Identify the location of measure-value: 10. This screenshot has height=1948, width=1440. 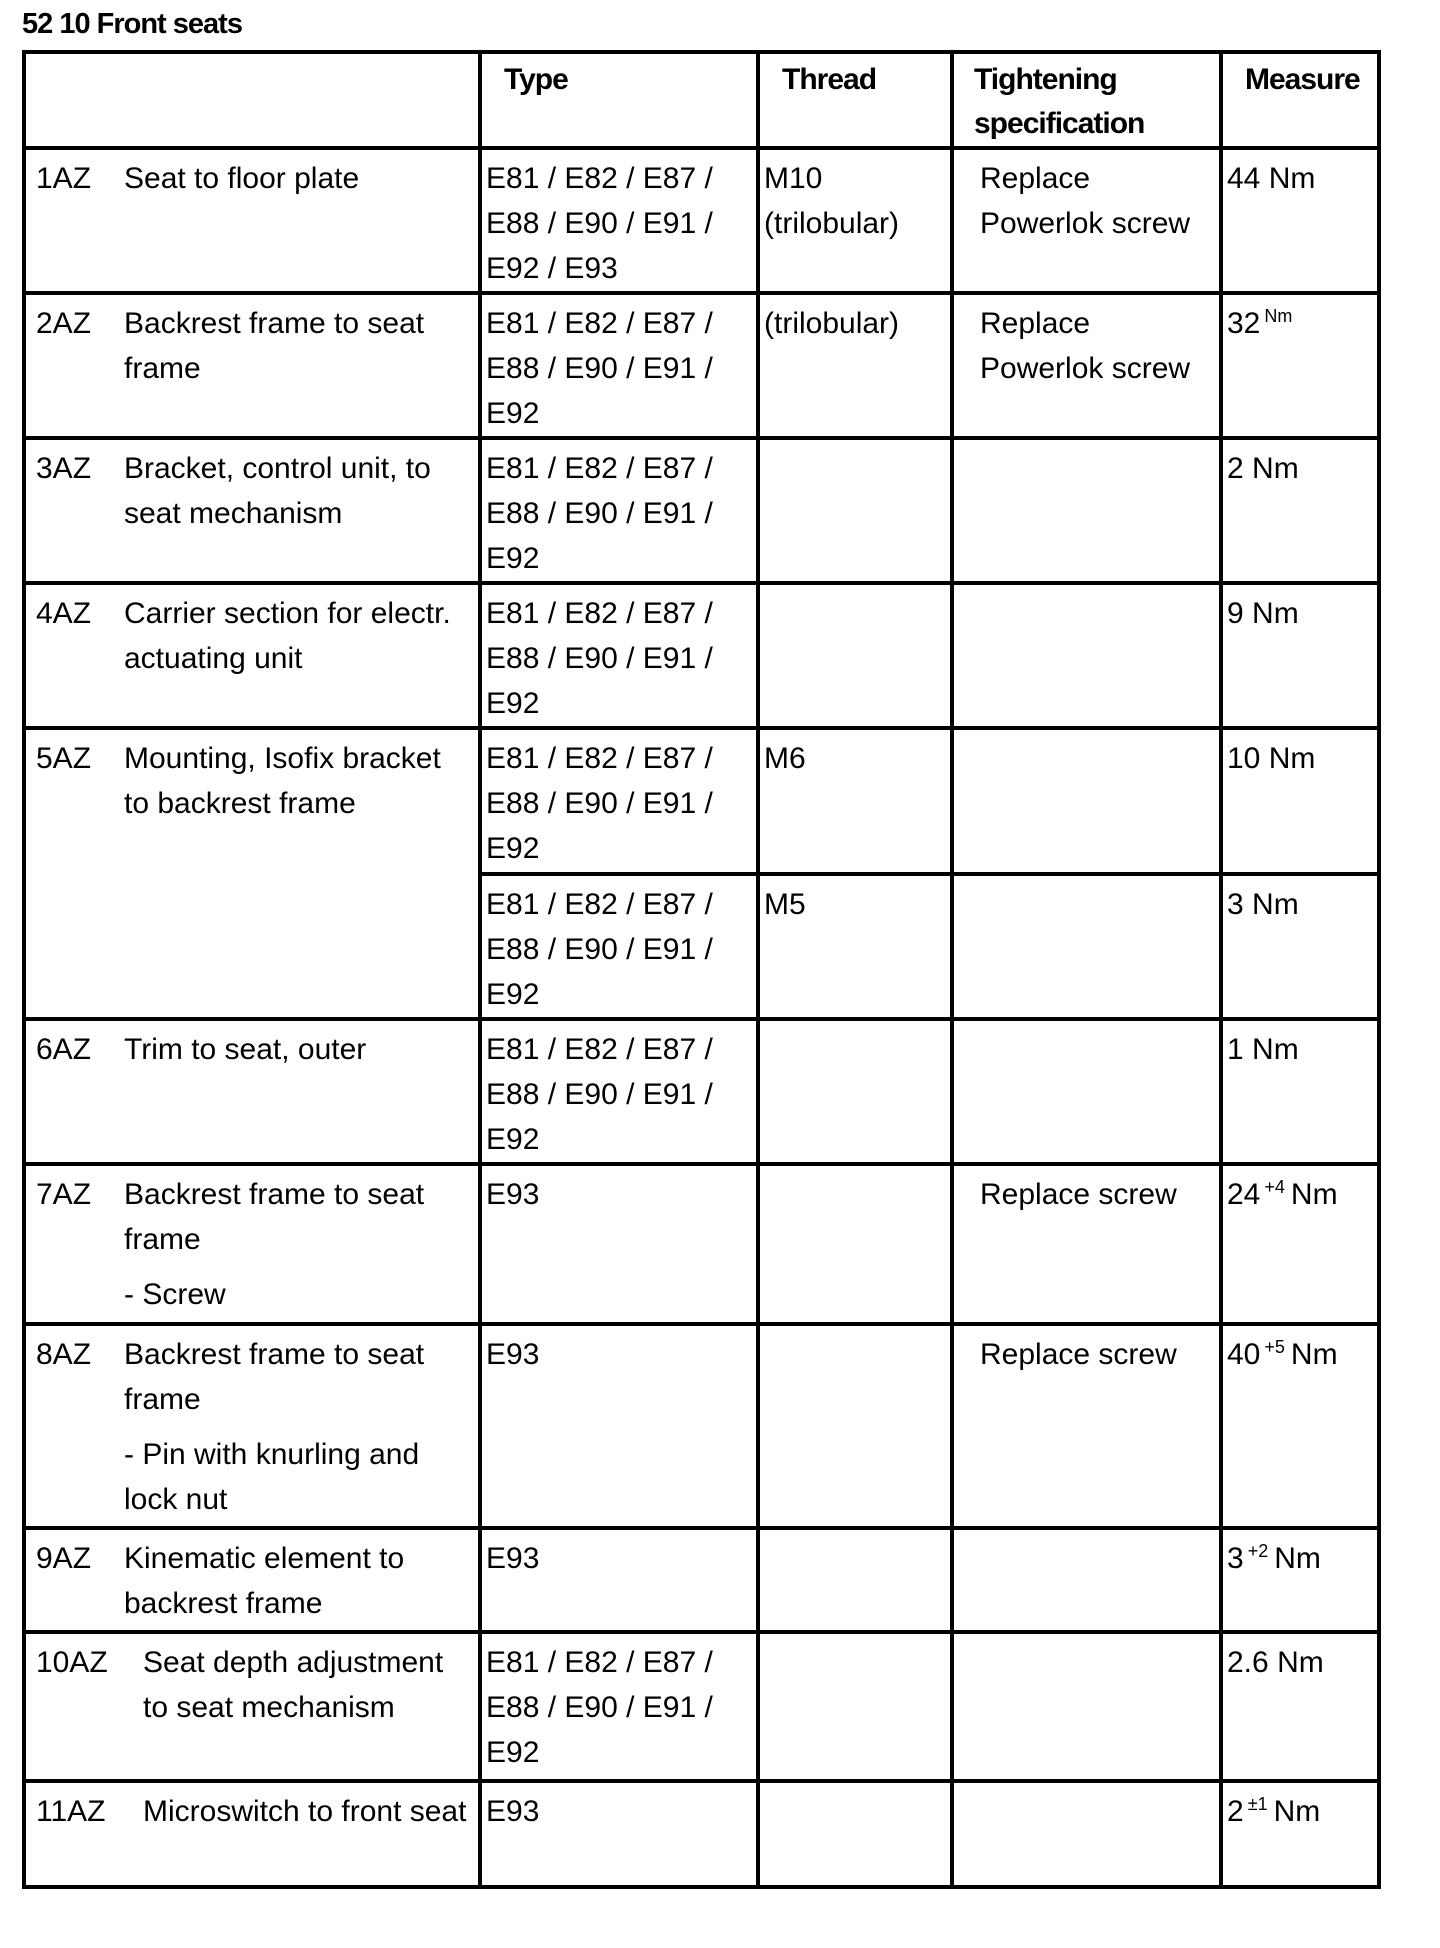
(1244, 758).